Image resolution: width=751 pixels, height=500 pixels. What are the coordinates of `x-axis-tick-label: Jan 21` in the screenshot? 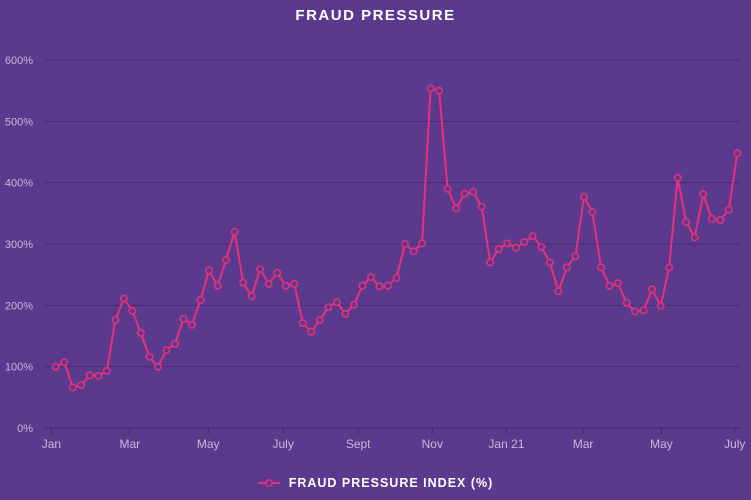 It's located at (506, 444).